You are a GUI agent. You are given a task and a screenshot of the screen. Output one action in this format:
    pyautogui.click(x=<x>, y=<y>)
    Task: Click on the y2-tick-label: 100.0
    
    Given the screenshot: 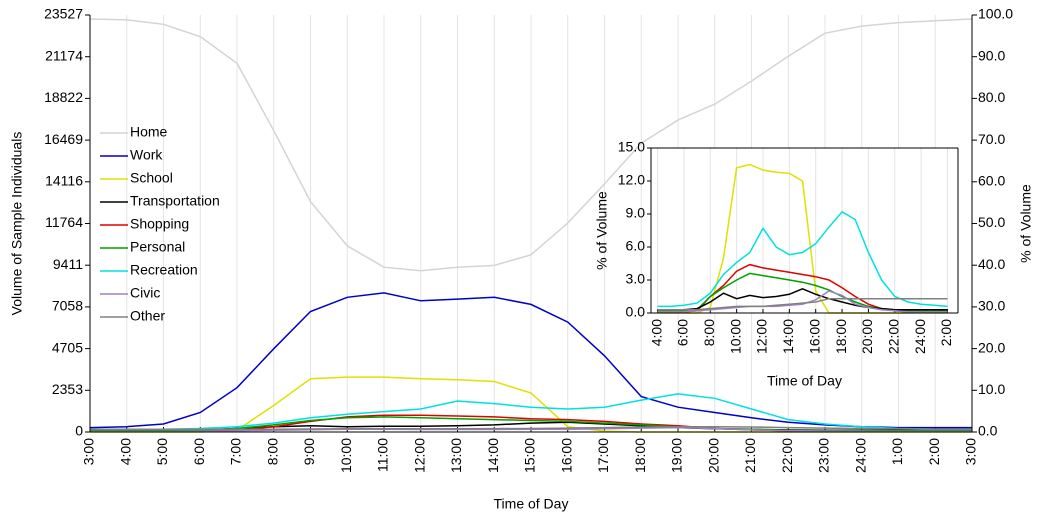 What is the action you would take?
    pyautogui.click(x=995, y=14)
    